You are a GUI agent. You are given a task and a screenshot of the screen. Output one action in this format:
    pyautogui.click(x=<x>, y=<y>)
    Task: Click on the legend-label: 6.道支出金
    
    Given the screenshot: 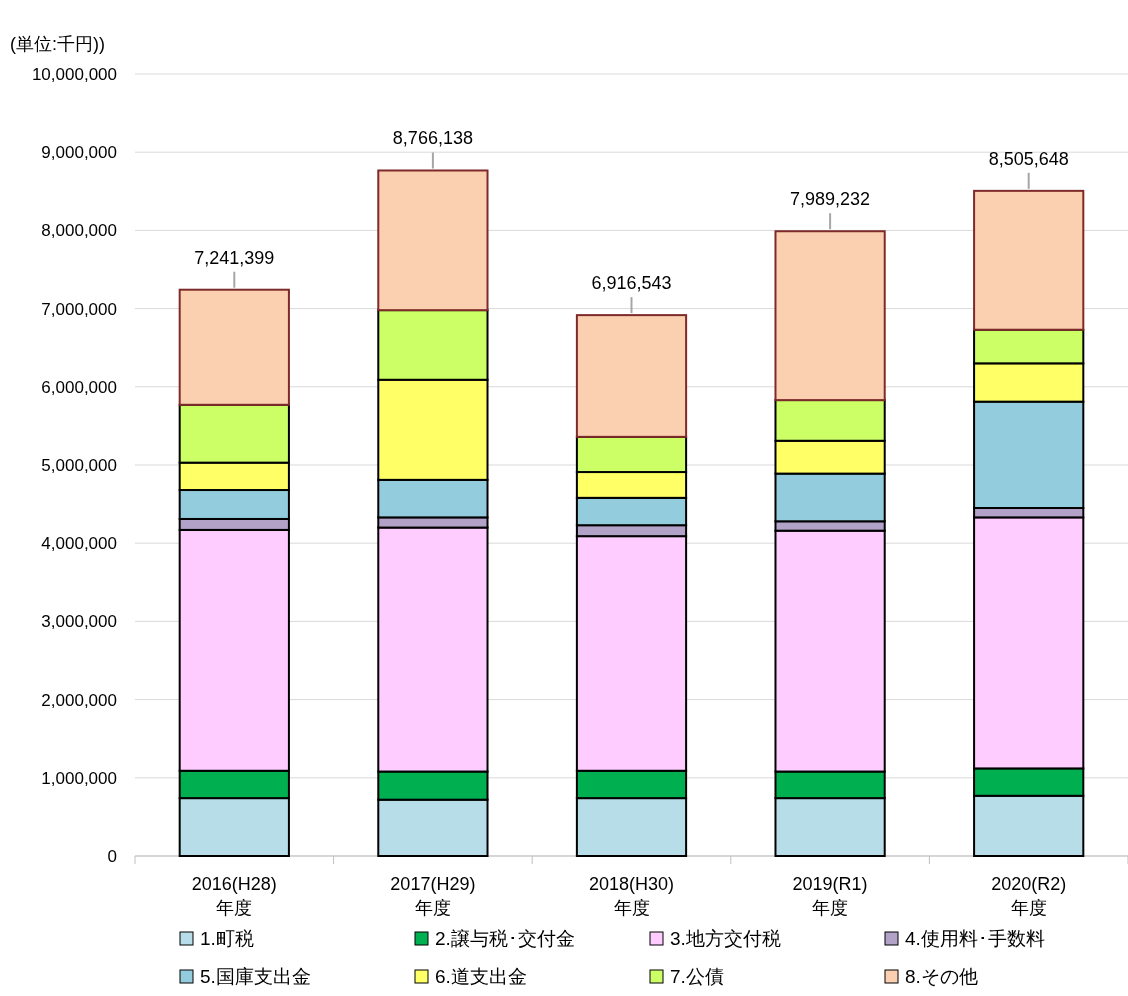 What is the action you would take?
    pyautogui.click(x=481, y=976)
    